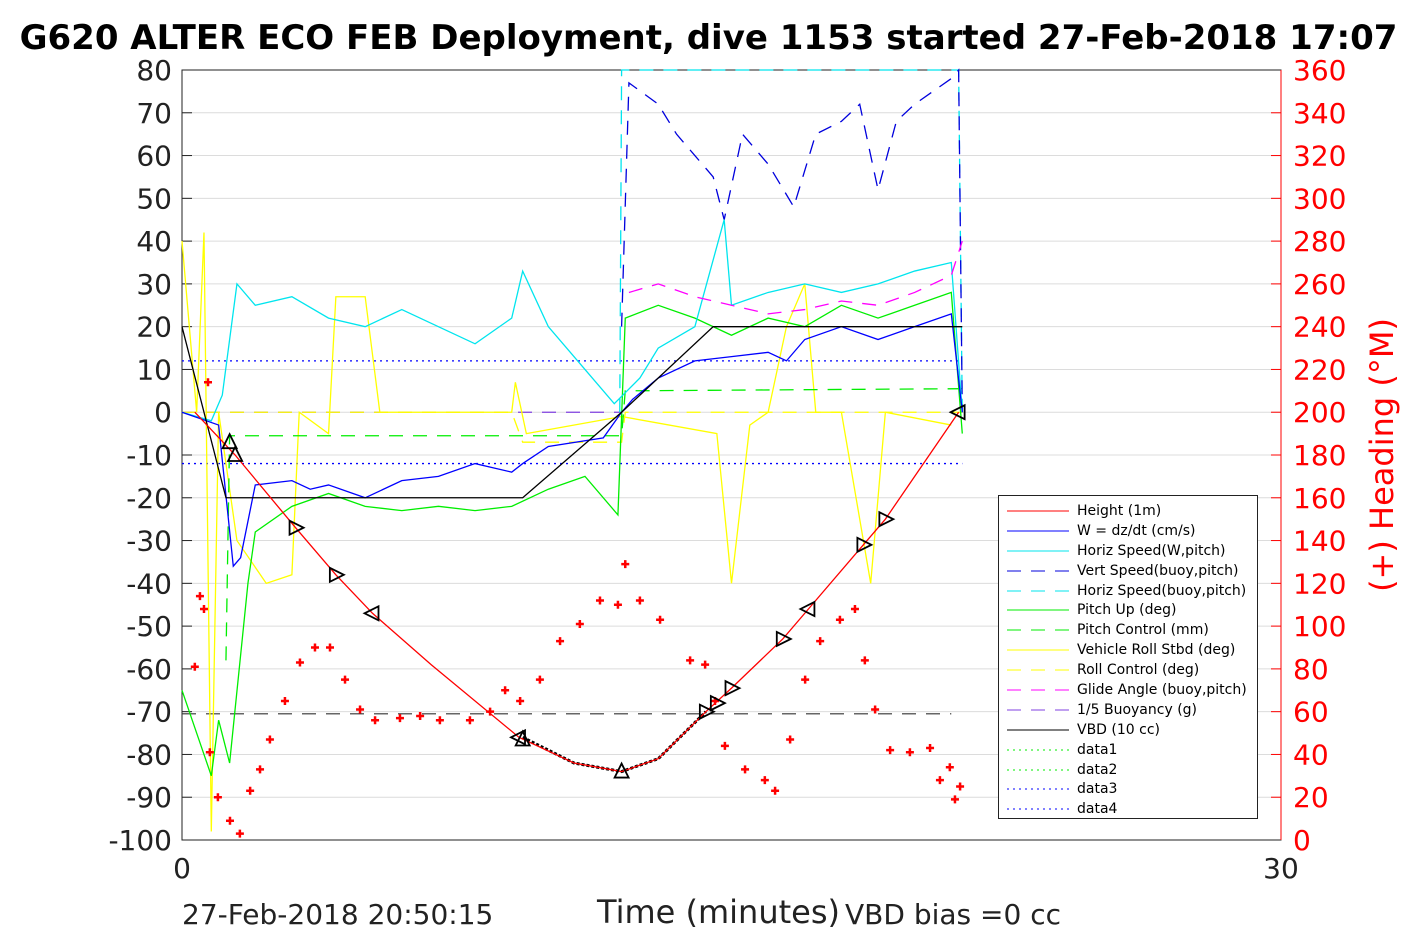  I want to click on y-right-tick-label: 120, so click(1319, 583).